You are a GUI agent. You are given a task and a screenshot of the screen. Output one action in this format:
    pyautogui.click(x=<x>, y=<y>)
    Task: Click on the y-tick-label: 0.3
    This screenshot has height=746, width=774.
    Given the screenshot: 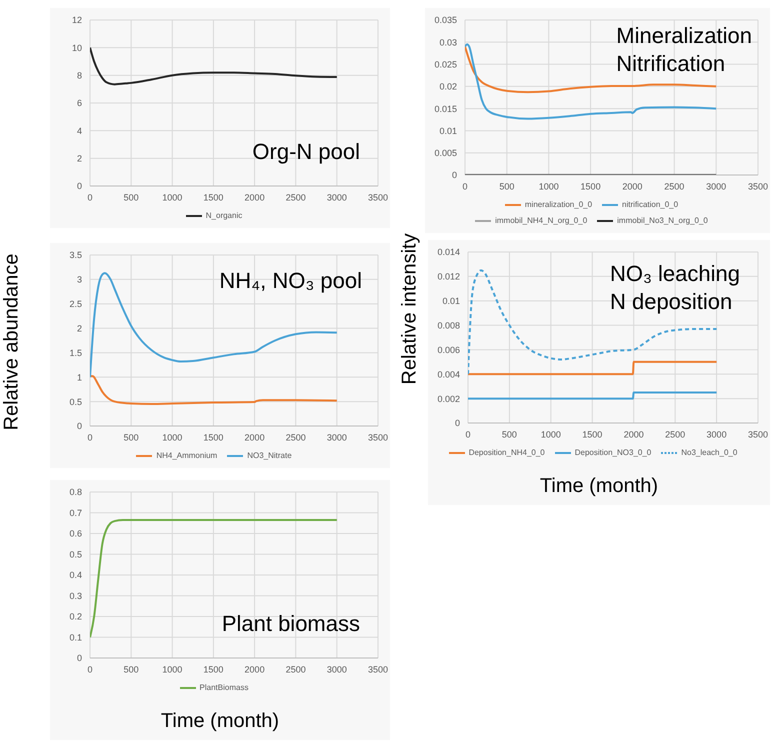 What is the action you would take?
    pyautogui.click(x=75, y=595)
    